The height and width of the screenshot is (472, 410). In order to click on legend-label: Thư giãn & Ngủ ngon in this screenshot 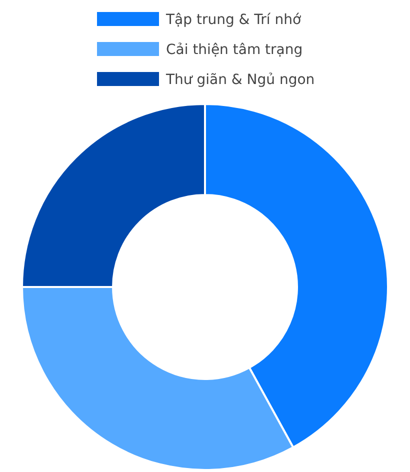, I will do `click(240, 80)`.